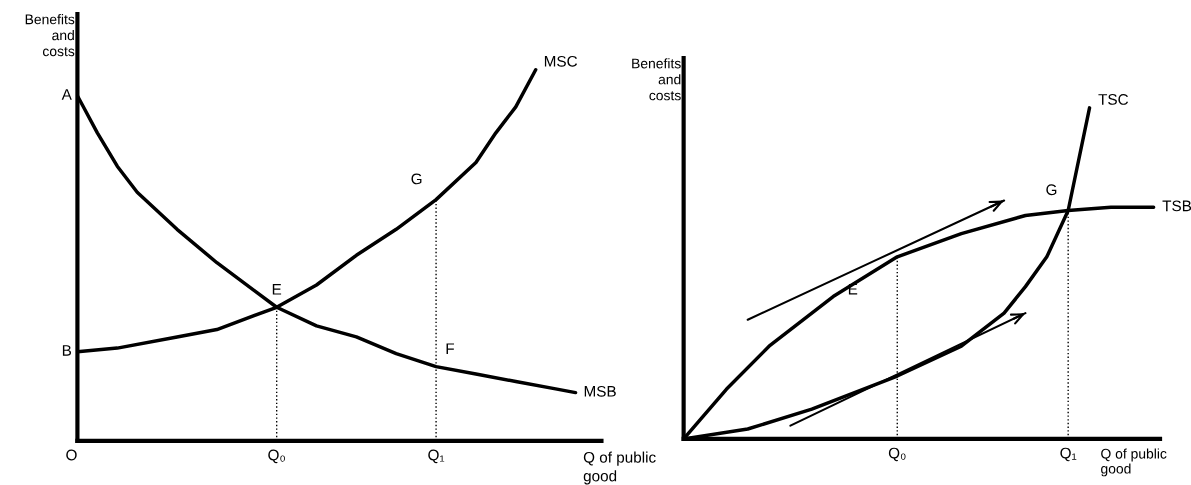 The width and height of the screenshot is (1191, 485). Describe the element at coordinates (71, 455) in the screenshot. I see `x-tick-label: O` at that location.